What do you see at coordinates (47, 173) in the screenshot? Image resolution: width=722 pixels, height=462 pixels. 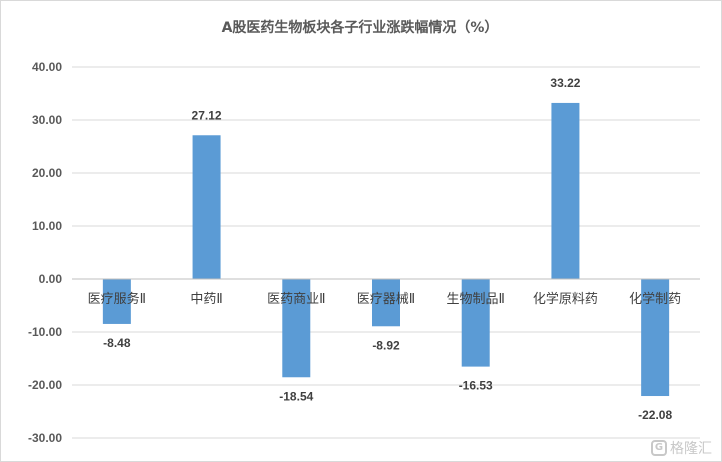 I see `y-tick-label: 20.00` at bounding box center [47, 173].